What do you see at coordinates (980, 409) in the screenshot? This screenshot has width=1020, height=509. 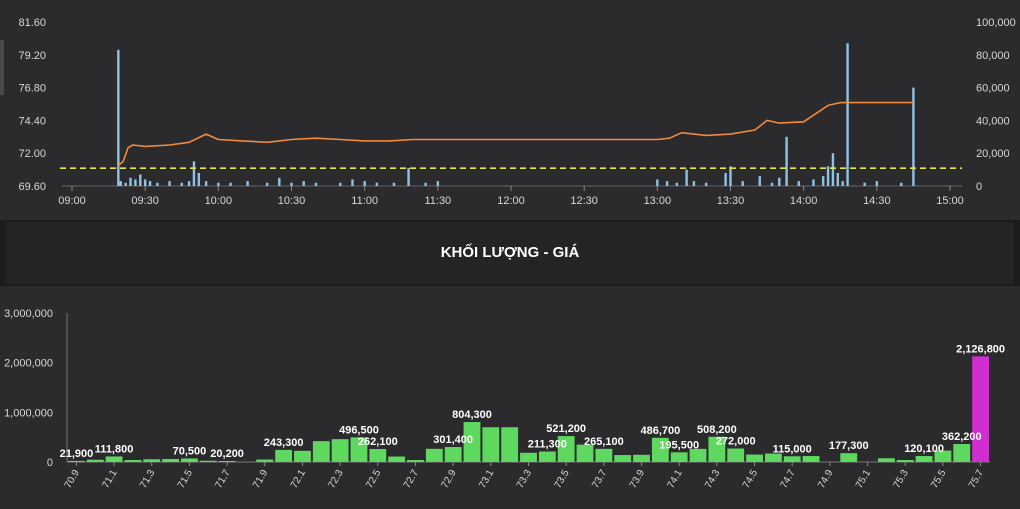 I see `highlight-bar` at bounding box center [980, 409].